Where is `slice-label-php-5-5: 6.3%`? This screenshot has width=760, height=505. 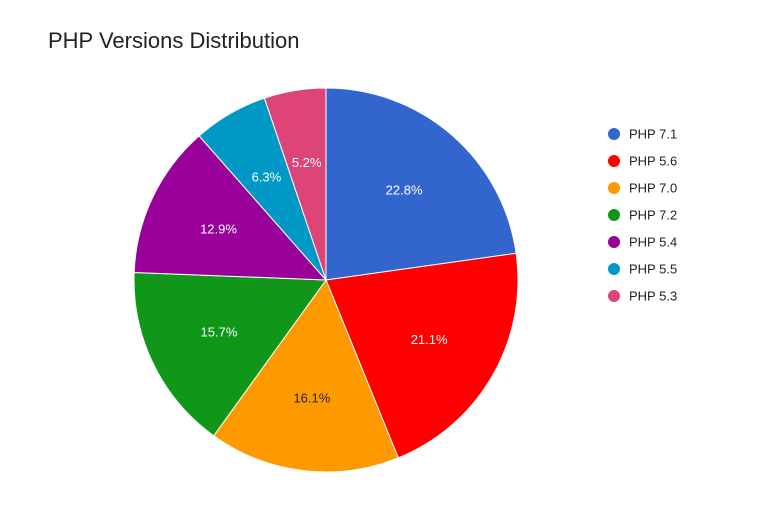
slice-label-php-5-5: 6.3% is located at coordinates (267, 176).